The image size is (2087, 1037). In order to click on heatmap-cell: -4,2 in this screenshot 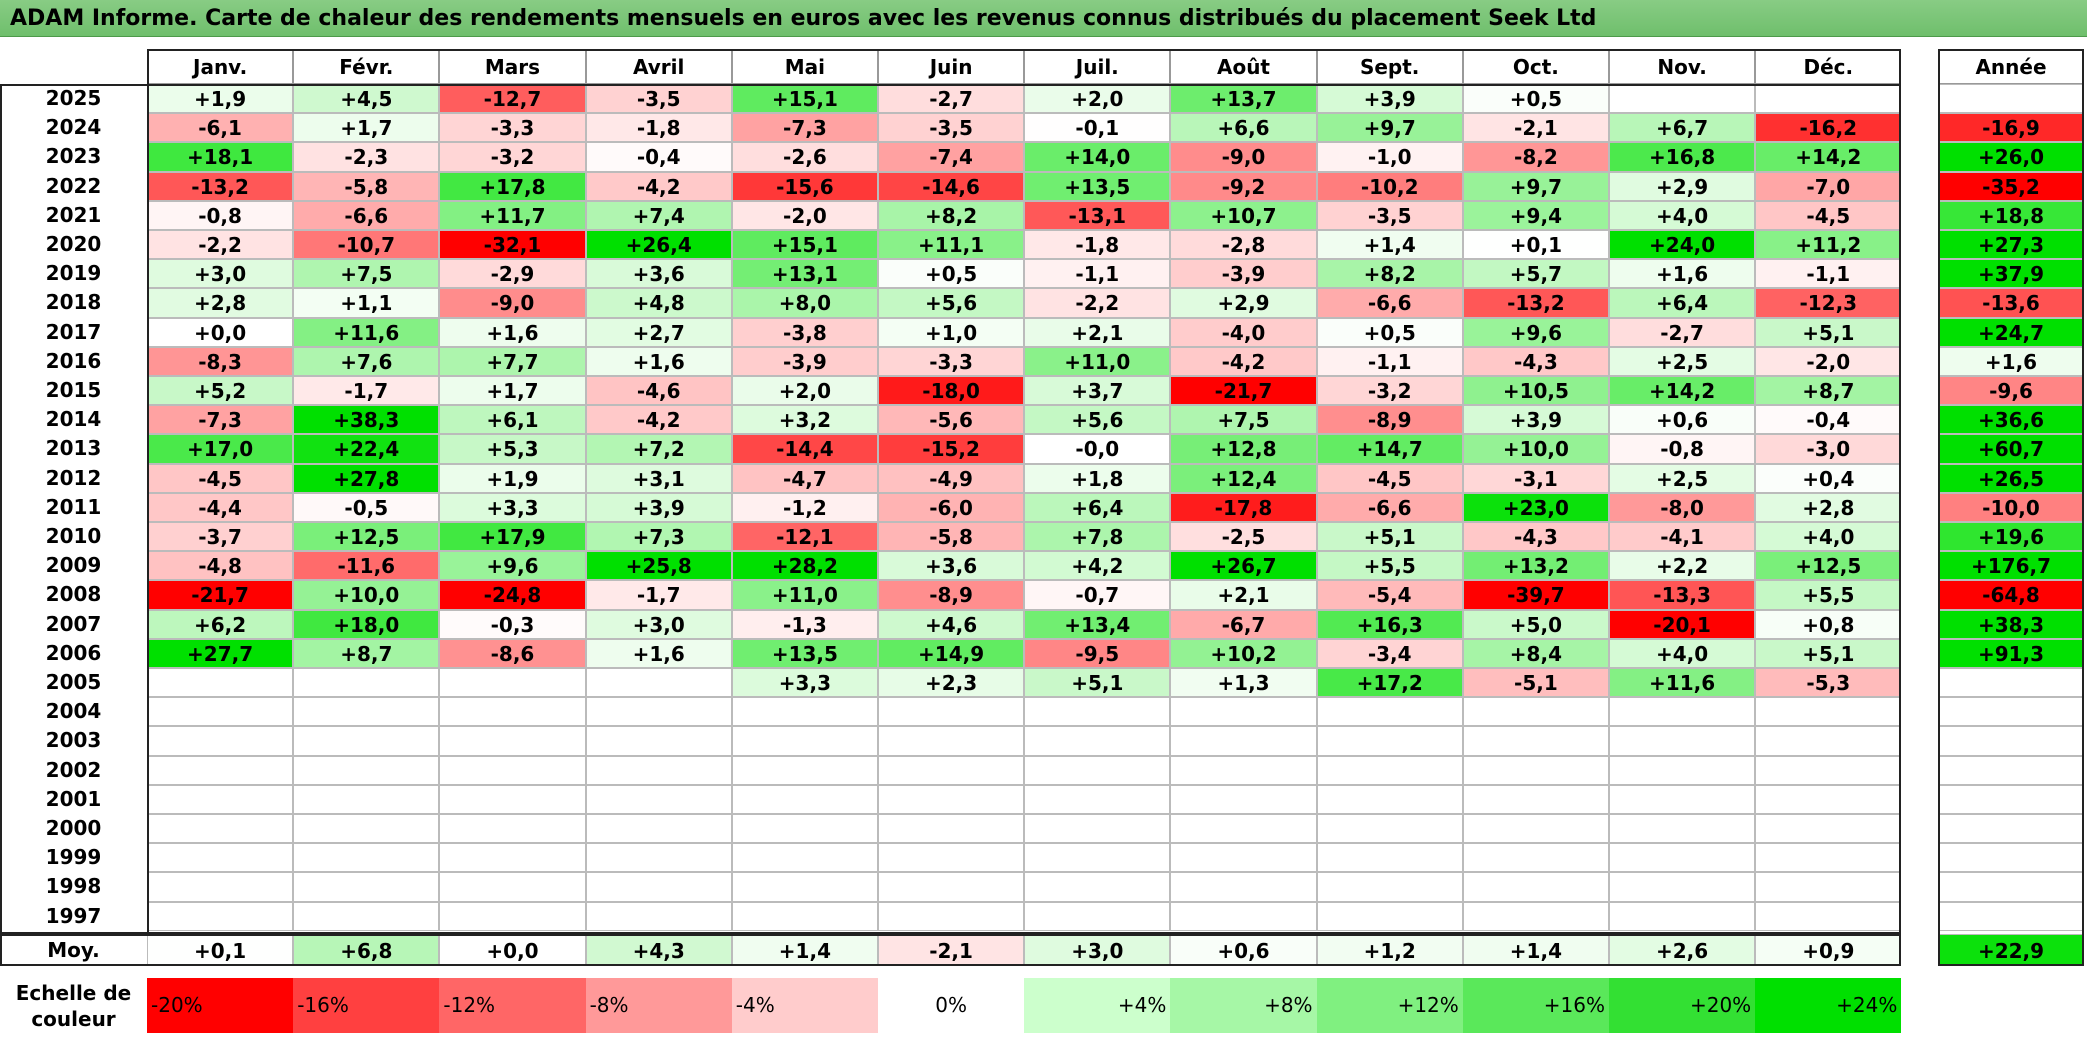, I will do `click(658, 420)`.